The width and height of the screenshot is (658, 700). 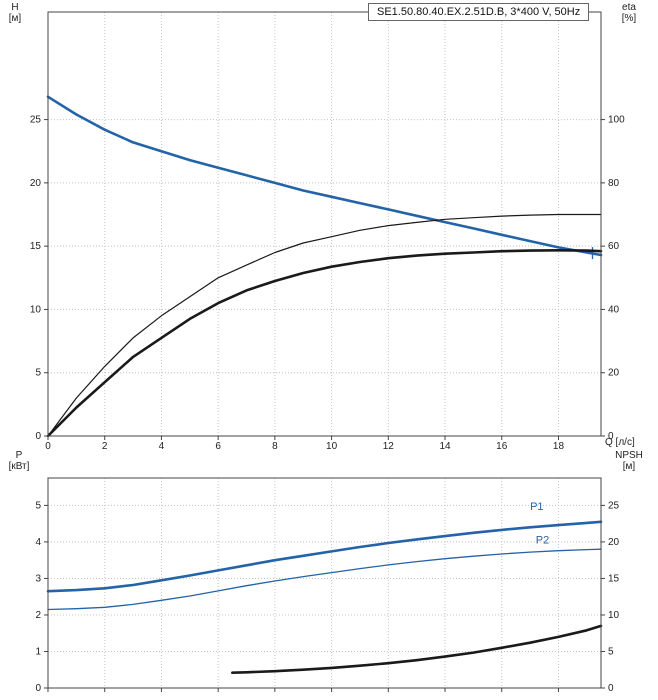 I want to click on npsh-axis-title: NPSH [м], so click(x=629, y=461).